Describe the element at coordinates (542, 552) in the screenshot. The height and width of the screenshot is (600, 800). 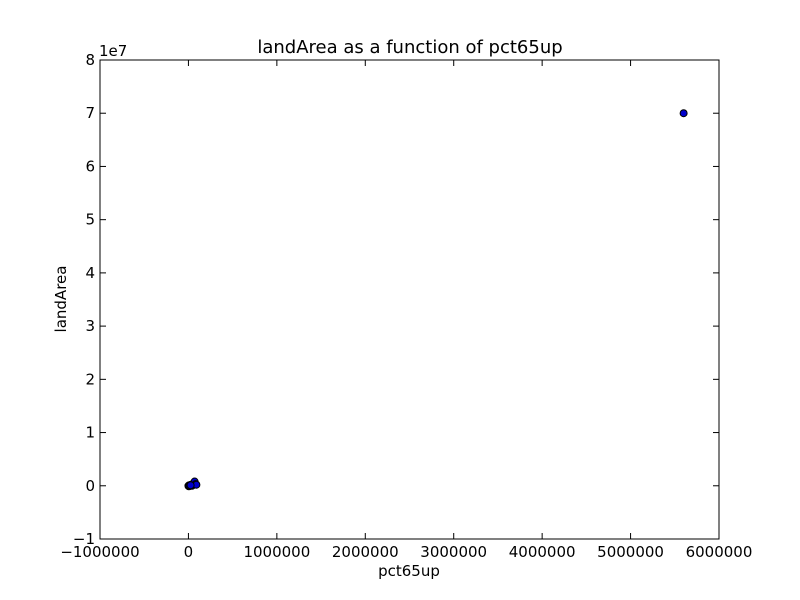
I see `x-tick-label: 4000000` at that location.